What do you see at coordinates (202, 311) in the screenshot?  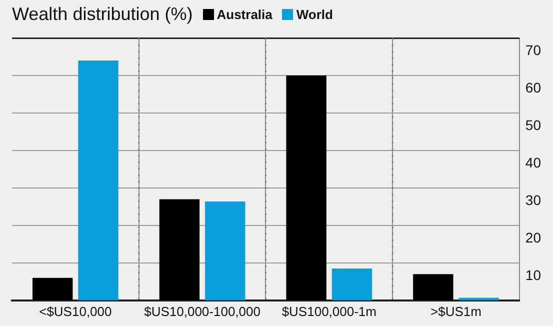 I see `x-tick-label: $US10,000-100,000` at bounding box center [202, 311].